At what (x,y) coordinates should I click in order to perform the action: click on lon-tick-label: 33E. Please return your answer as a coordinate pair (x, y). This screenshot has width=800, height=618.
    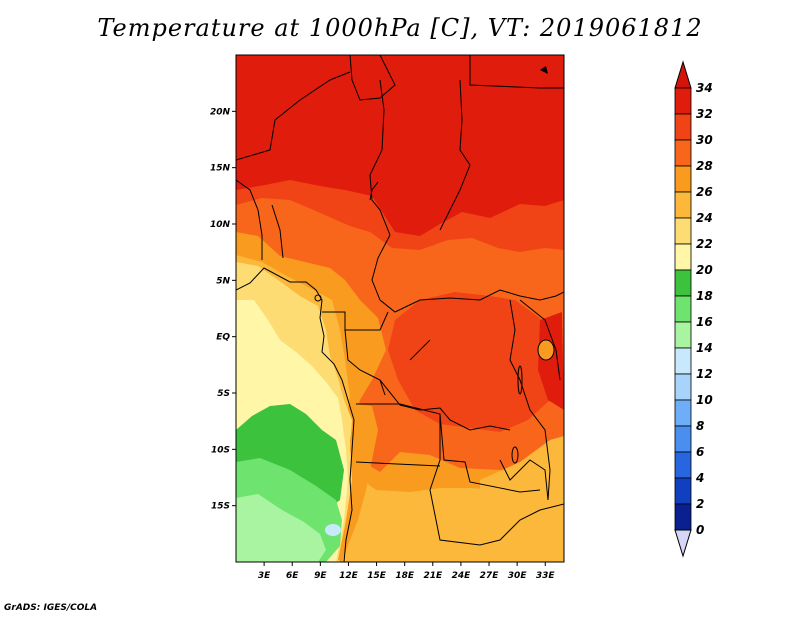
    Looking at the image, I should click on (546, 576).